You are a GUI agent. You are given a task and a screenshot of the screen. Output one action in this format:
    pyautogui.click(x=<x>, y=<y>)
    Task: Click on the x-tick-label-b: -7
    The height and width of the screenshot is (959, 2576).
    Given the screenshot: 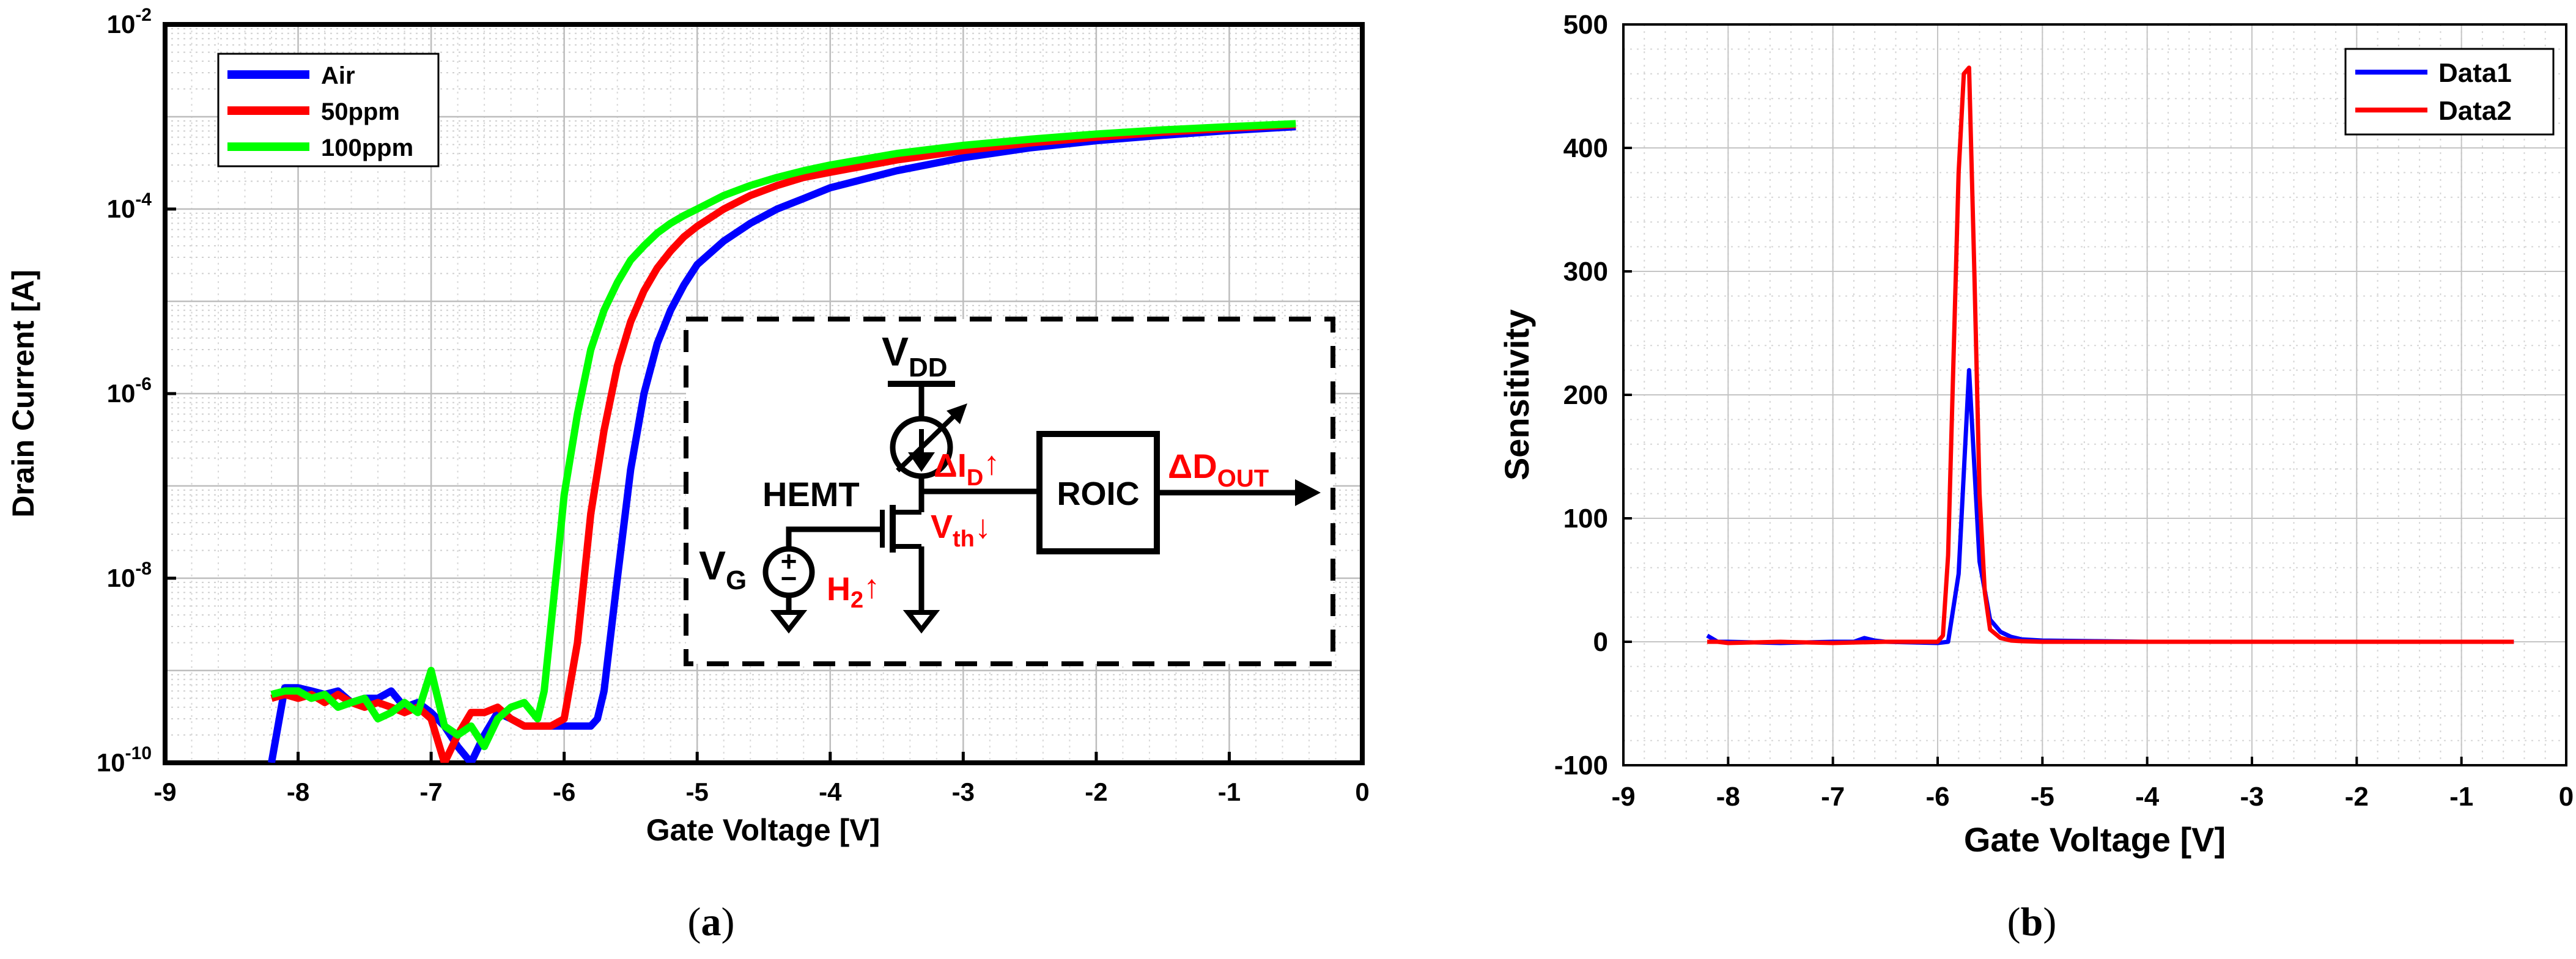 What is the action you would take?
    pyautogui.click(x=1833, y=797)
    